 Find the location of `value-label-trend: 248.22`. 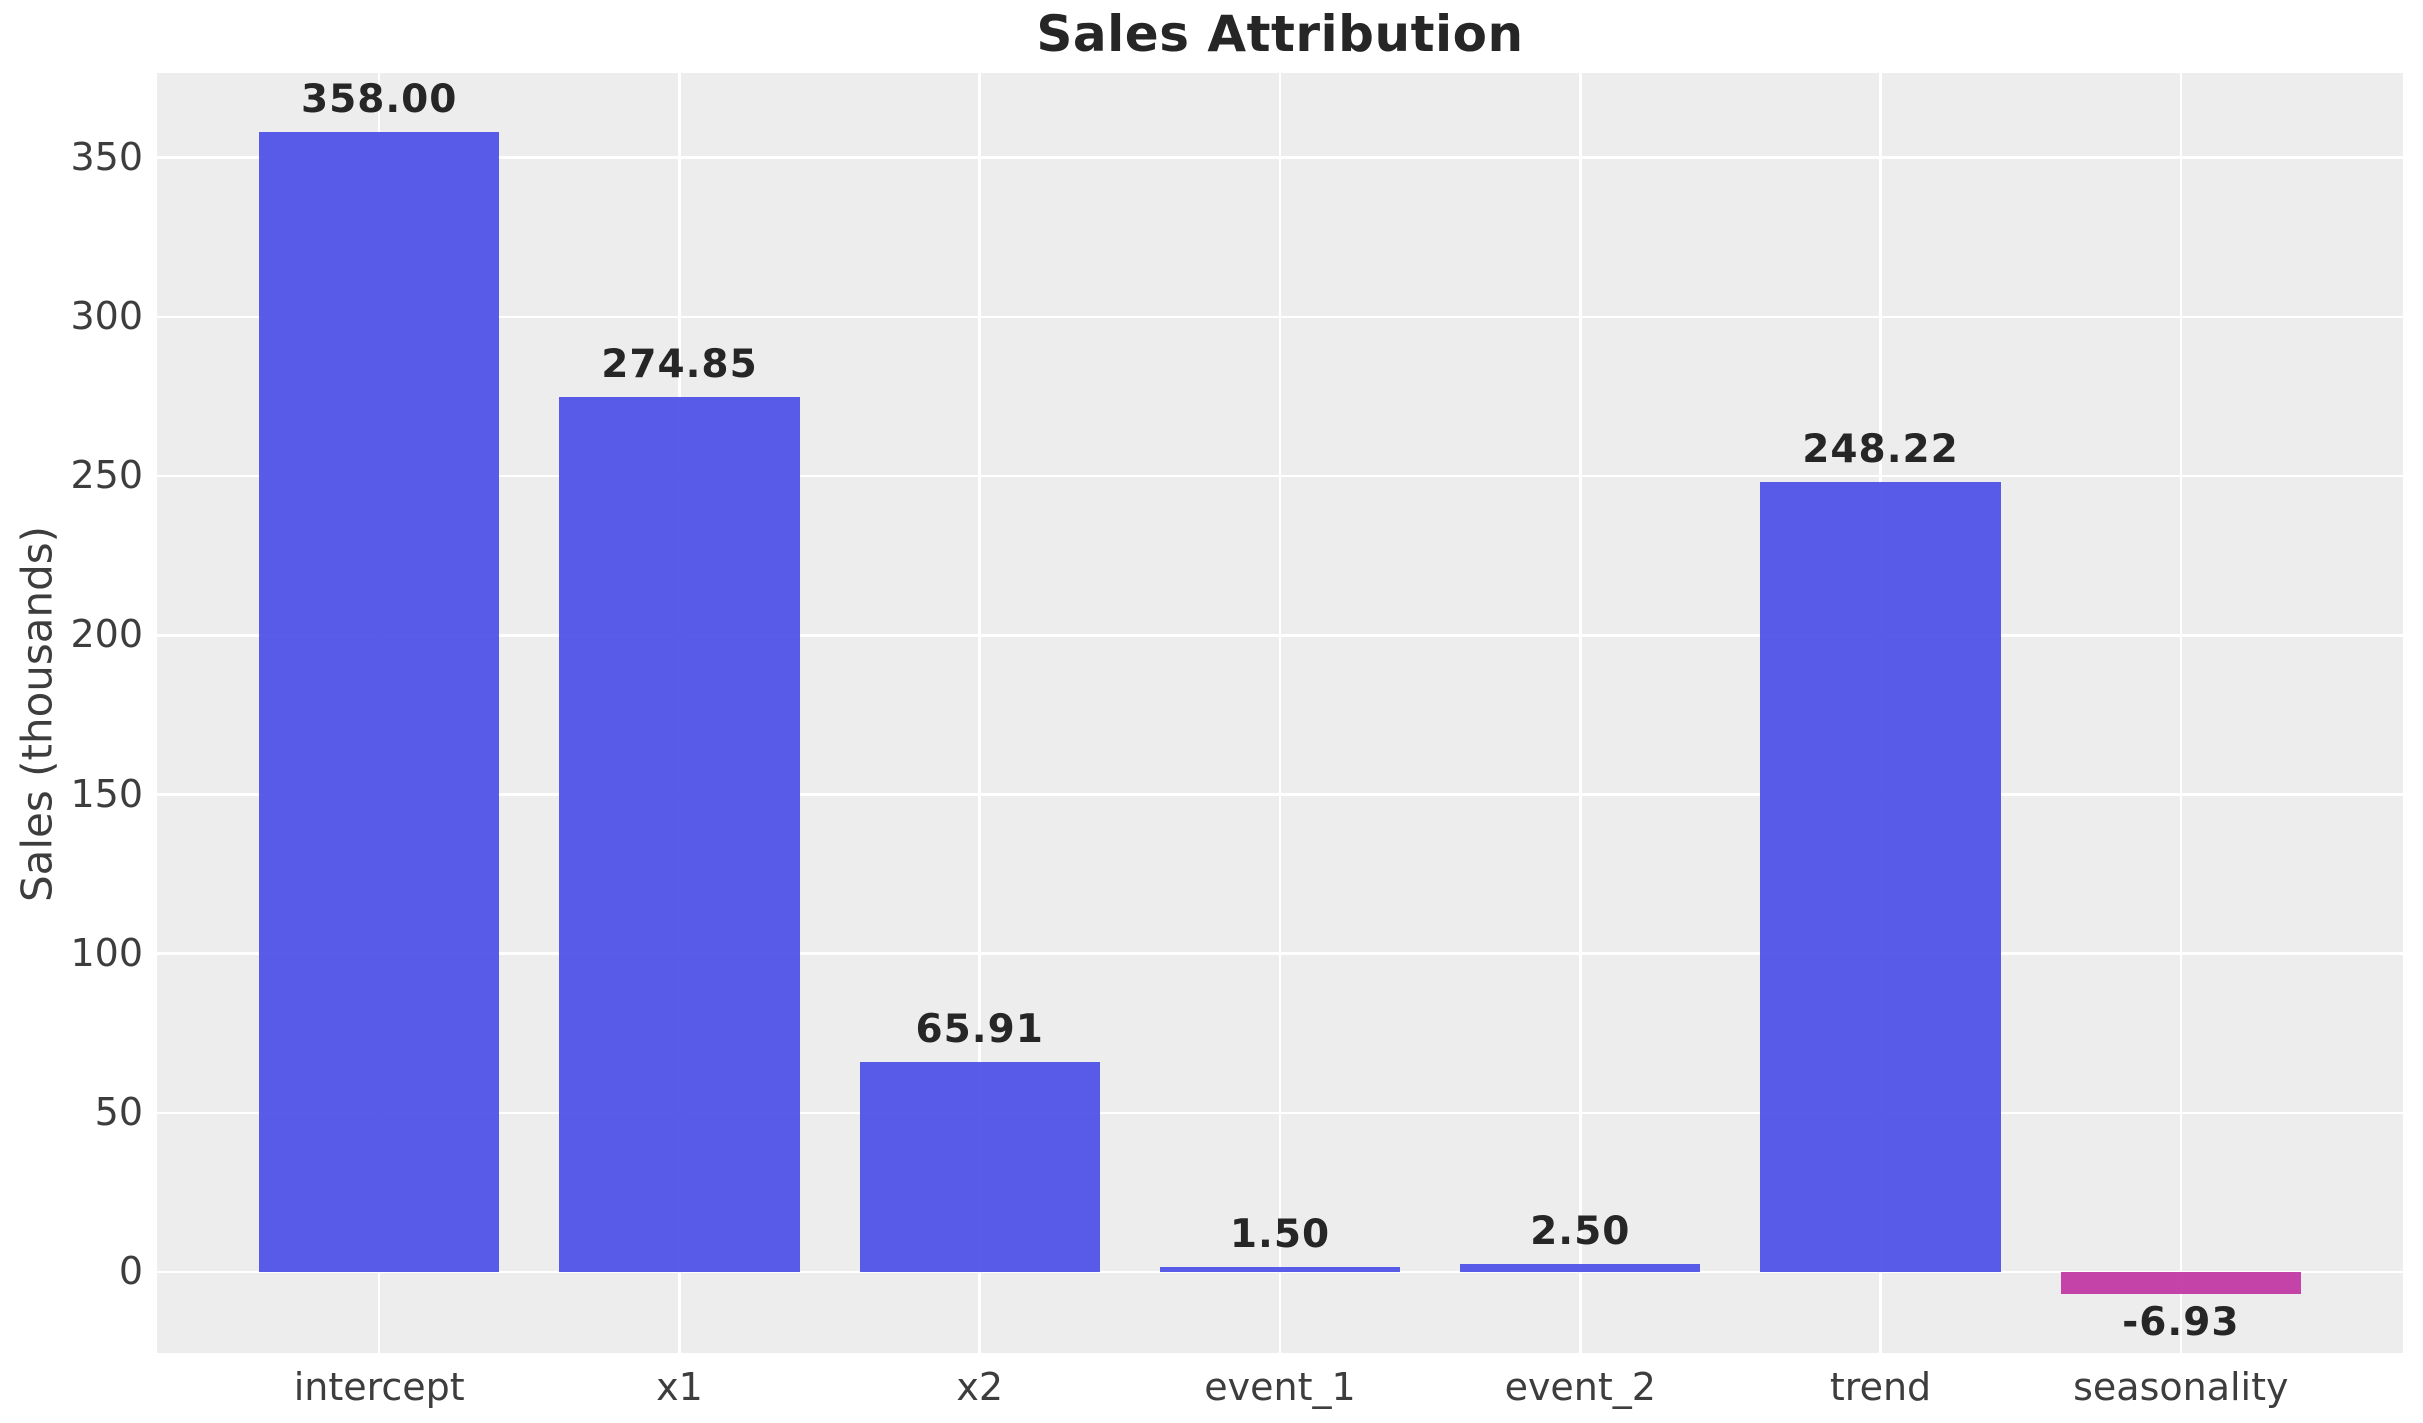

value-label-trend: 248.22 is located at coordinates (1880, 449).